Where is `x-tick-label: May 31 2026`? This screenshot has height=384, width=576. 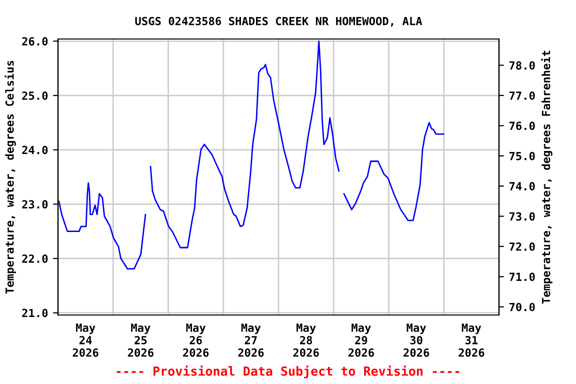
x-tick-label: May 31 2026 is located at coordinates (471, 340).